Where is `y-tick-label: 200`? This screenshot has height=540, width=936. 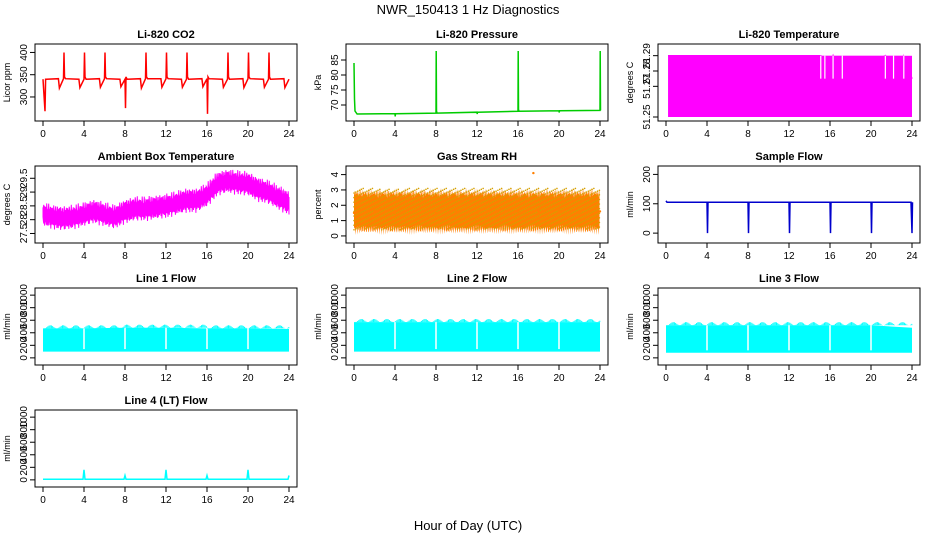
y-tick-label: 200 is located at coordinates (647, 174).